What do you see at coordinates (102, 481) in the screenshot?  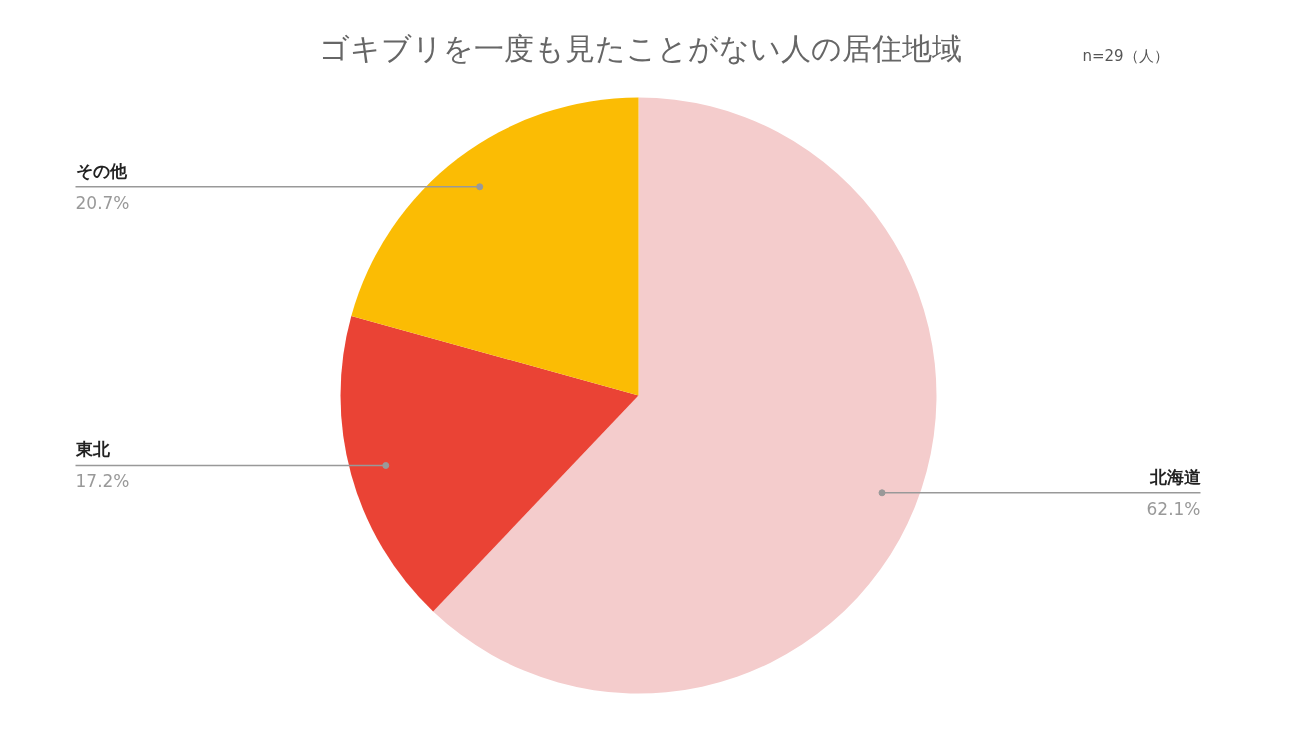 I see `data-label: 17.2%` at bounding box center [102, 481].